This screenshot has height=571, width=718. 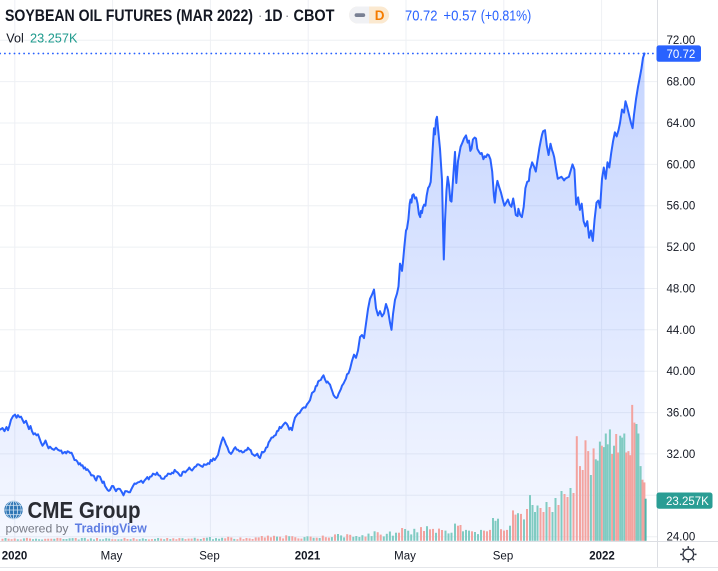 I want to click on svg-text: 72.00, so click(x=681, y=41).